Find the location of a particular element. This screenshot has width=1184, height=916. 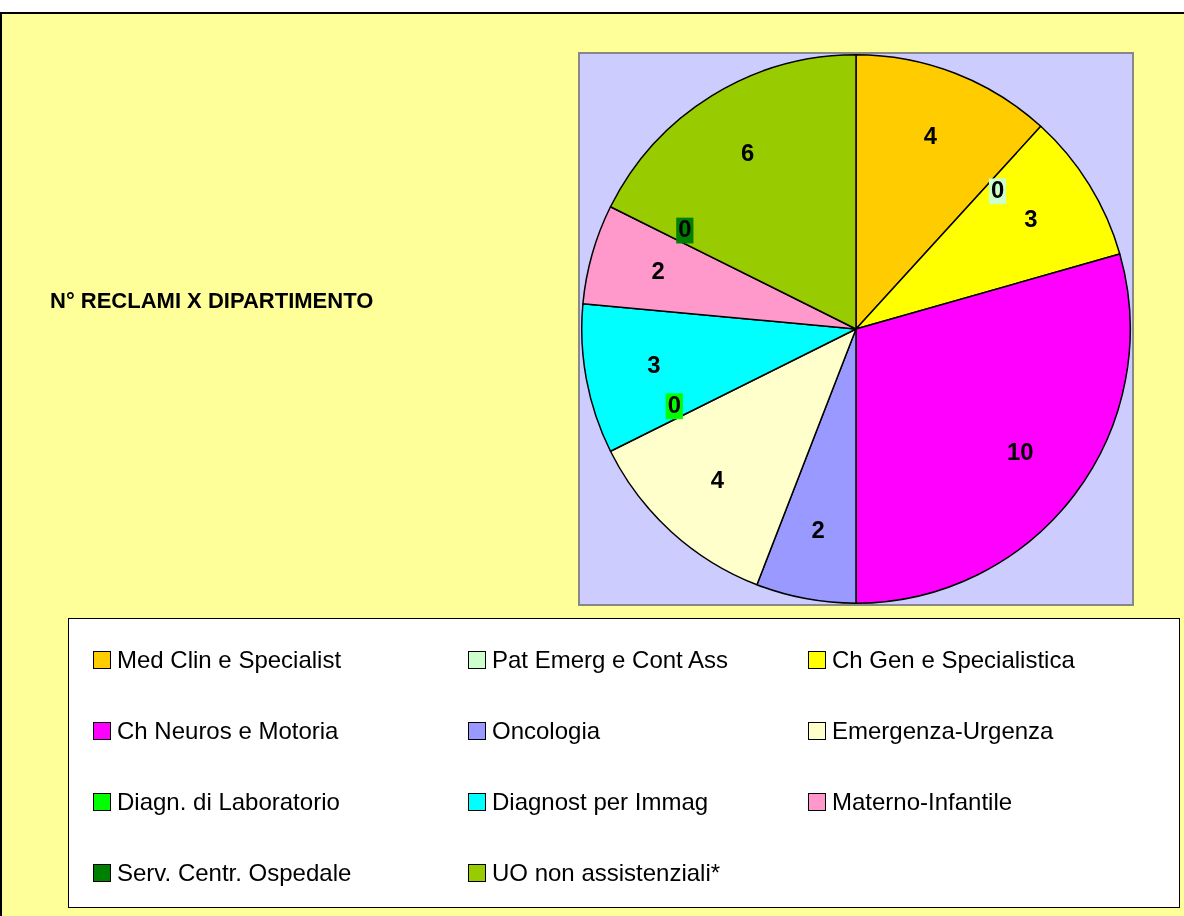

legend-label: Ch Gen e Specialistica is located at coordinates (953, 659).